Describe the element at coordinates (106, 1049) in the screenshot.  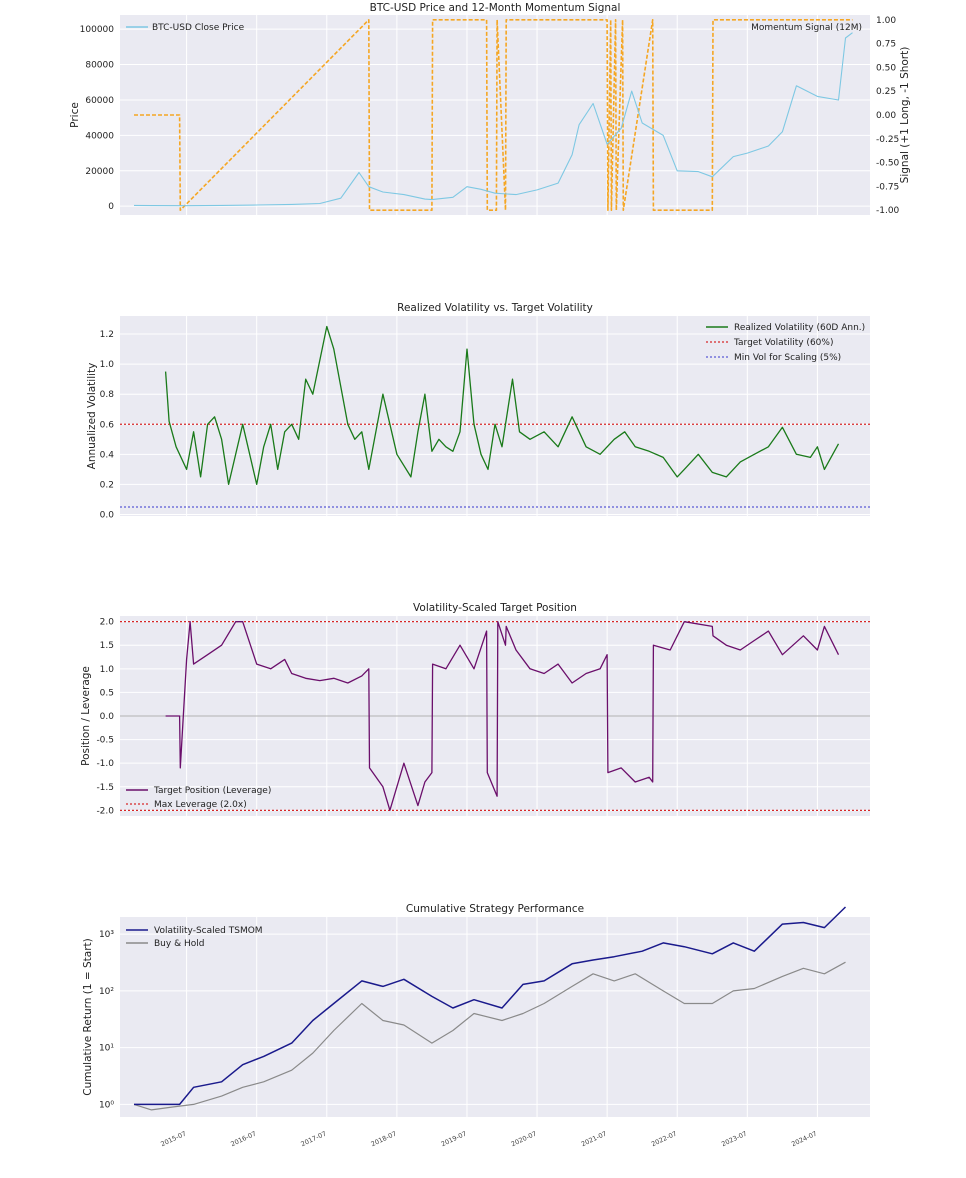
I see `y-tick-label: 10¹` at that location.